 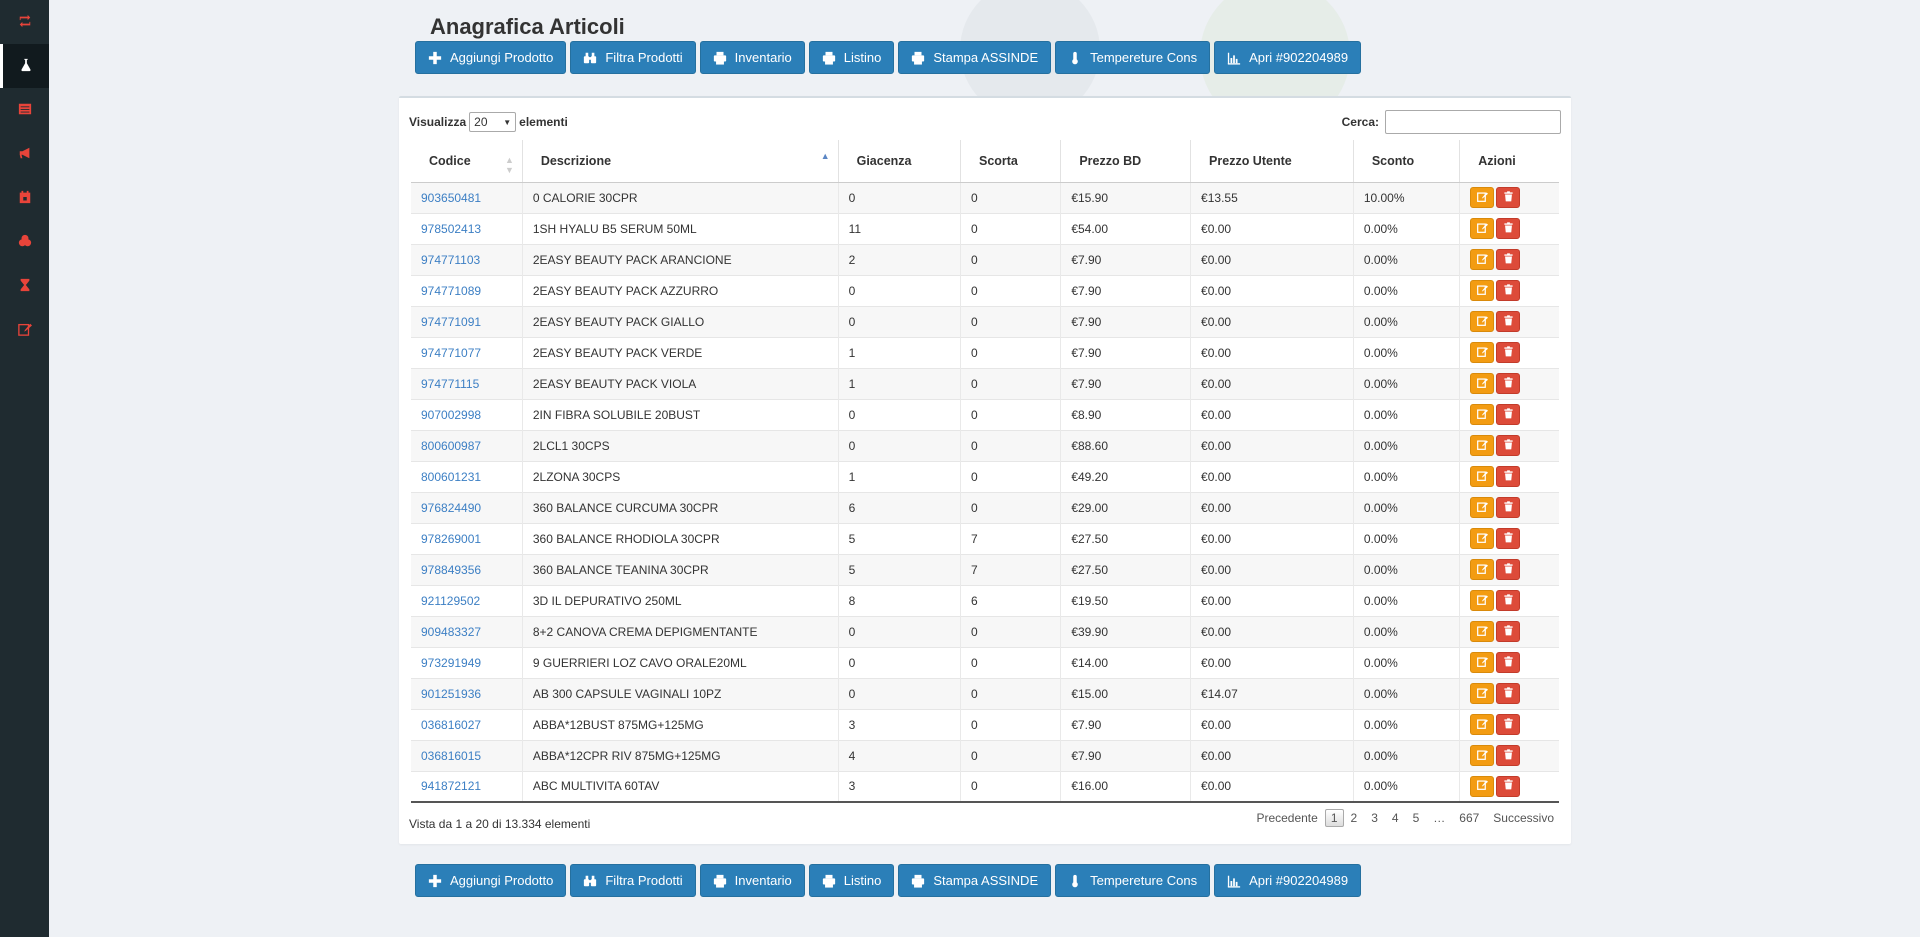 I want to click on page-size-select: 20 ▼, so click(x=493, y=122).